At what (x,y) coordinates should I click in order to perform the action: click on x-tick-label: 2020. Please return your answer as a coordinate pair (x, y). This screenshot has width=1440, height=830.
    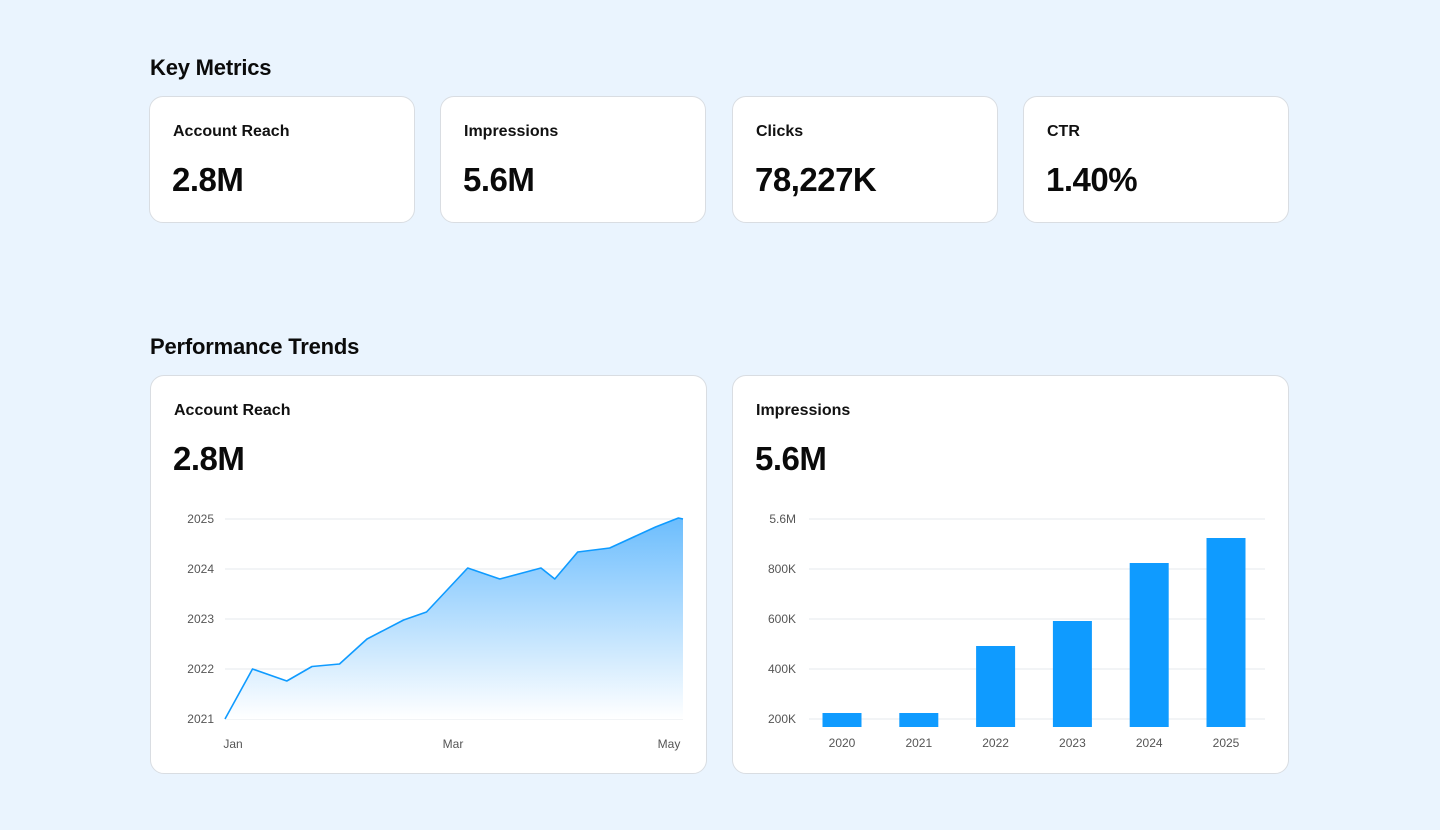
    Looking at the image, I should click on (842, 743).